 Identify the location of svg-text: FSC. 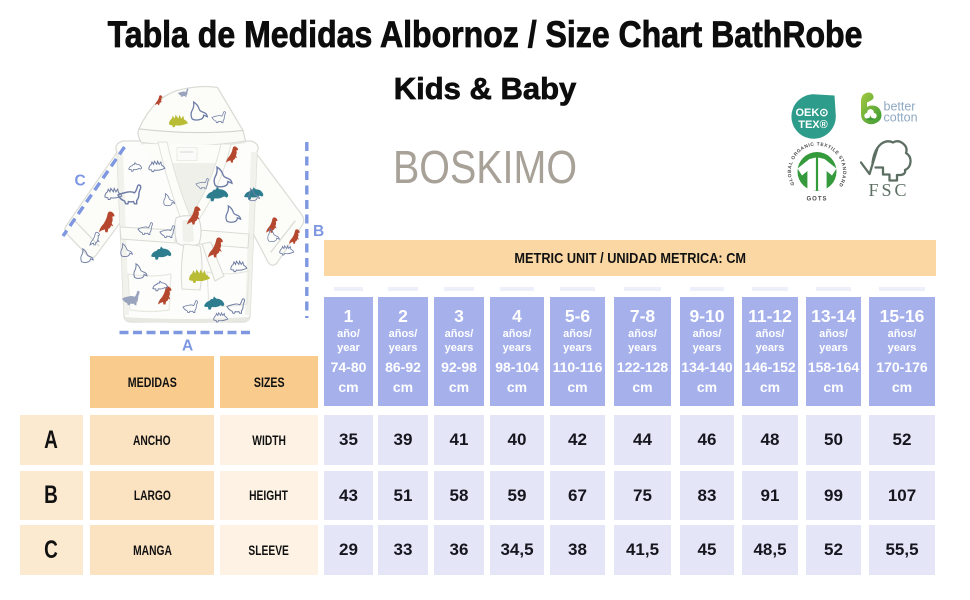
(888, 190).